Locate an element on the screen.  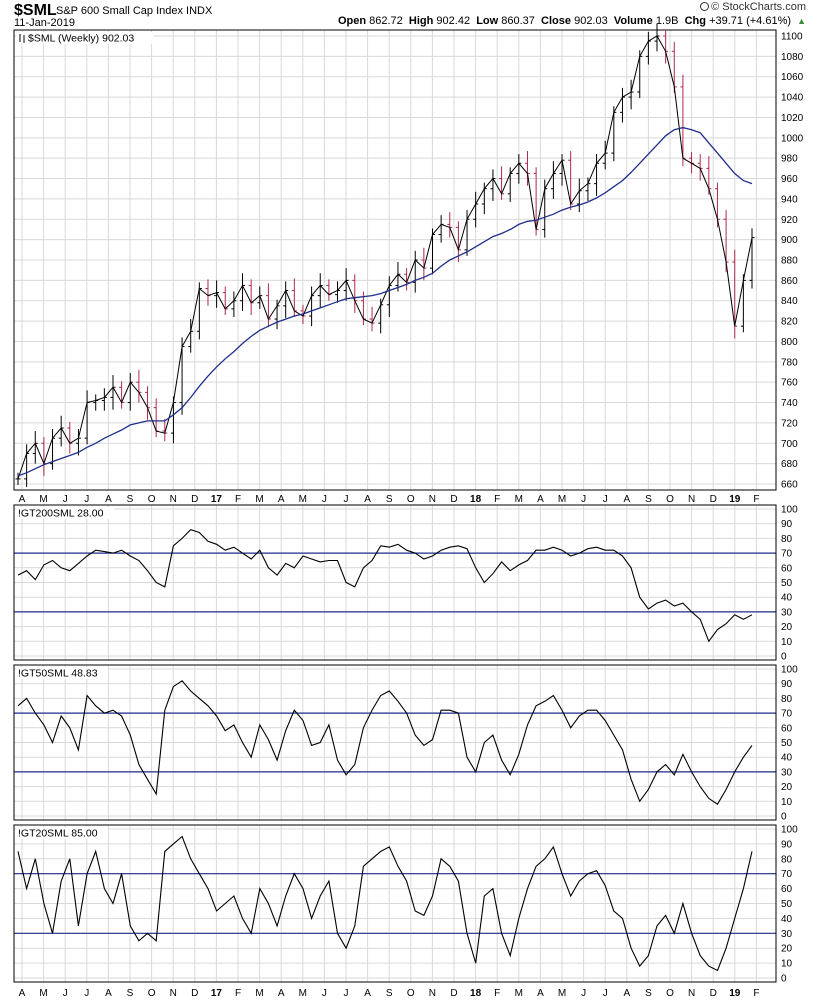
y-tick-label: 960 is located at coordinates (789, 179).